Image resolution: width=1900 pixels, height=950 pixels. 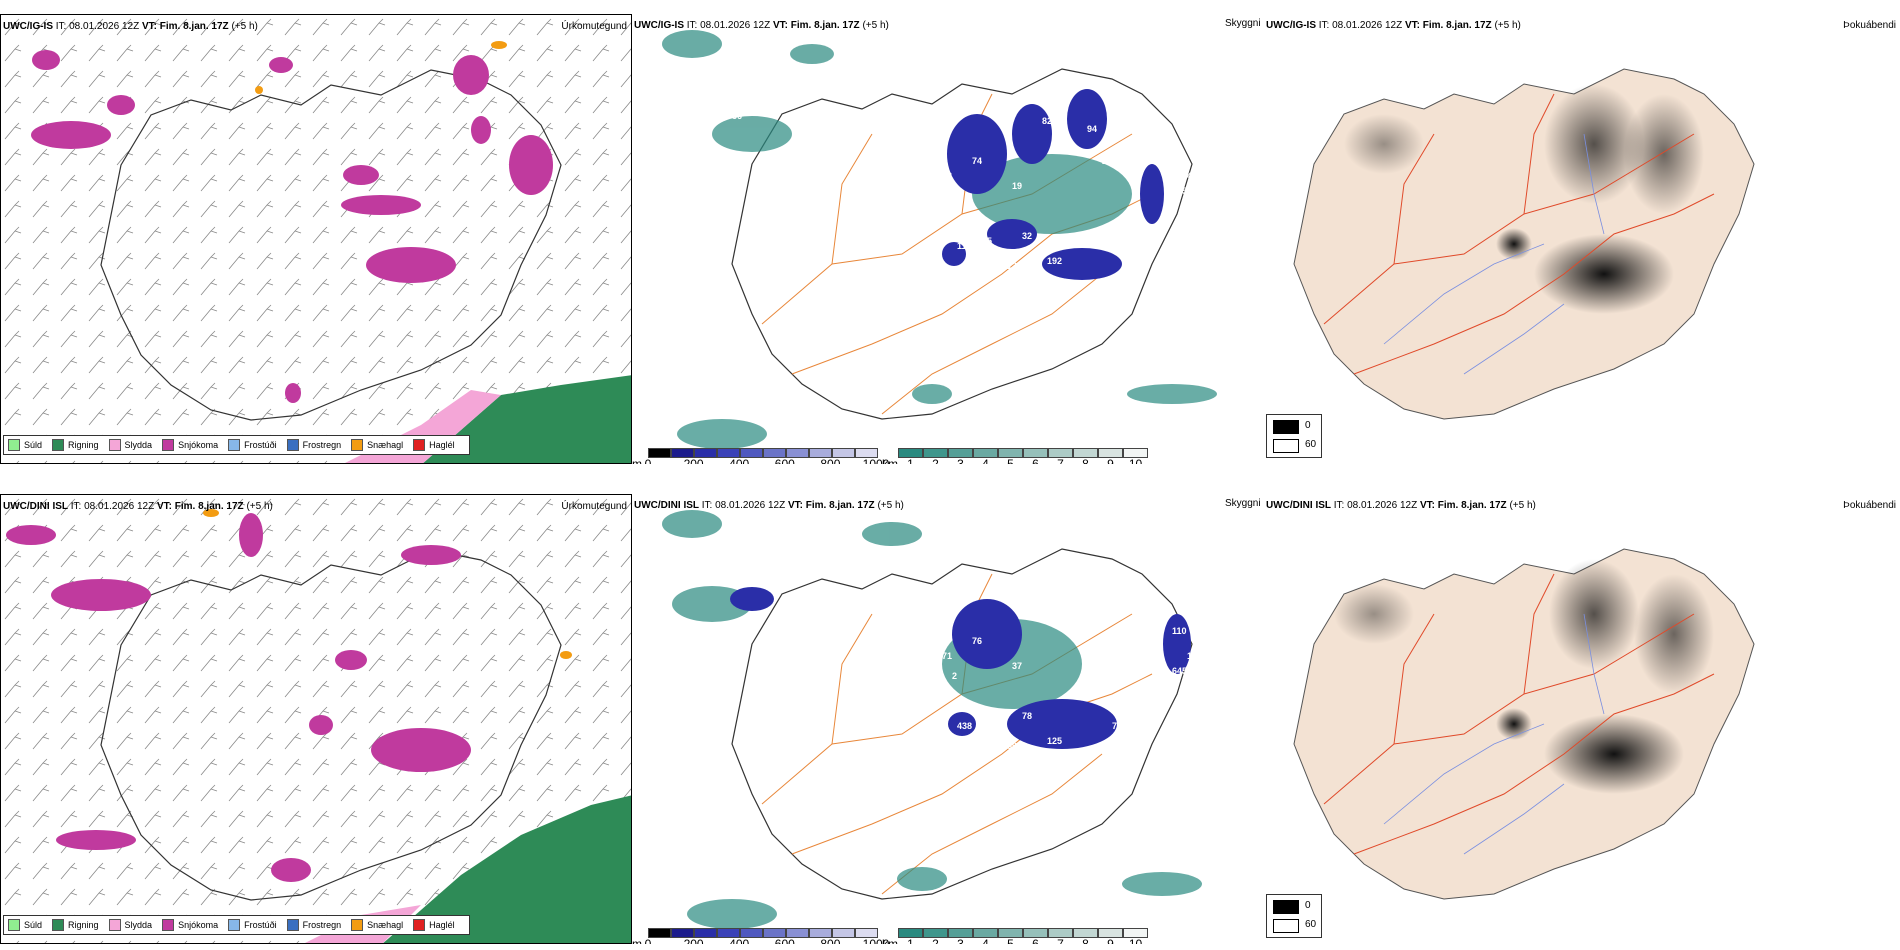 What do you see at coordinates (830, 460) in the screenshot?
I see `cloudbase-colorbar-tick: 800` at bounding box center [830, 460].